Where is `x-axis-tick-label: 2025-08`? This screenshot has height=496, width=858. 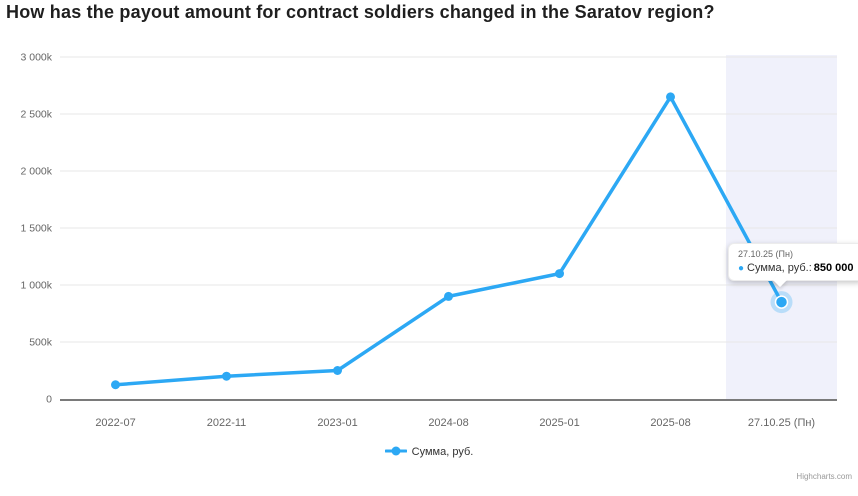
x-axis-tick-label: 2025-08 is located at coordinates (670, 423).